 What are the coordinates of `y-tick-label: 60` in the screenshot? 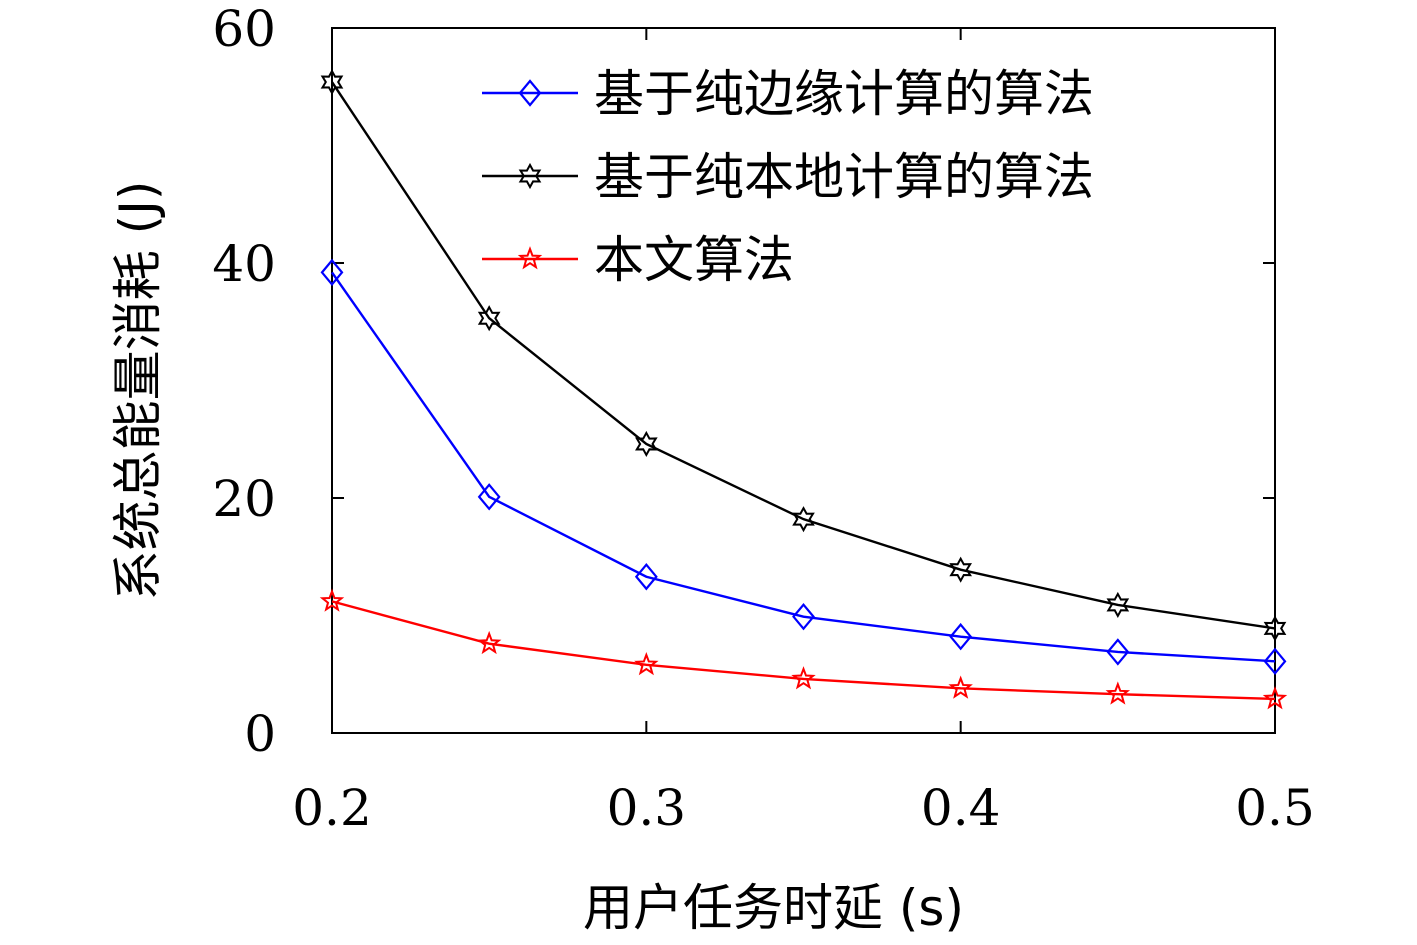 It's located at (244, 29).